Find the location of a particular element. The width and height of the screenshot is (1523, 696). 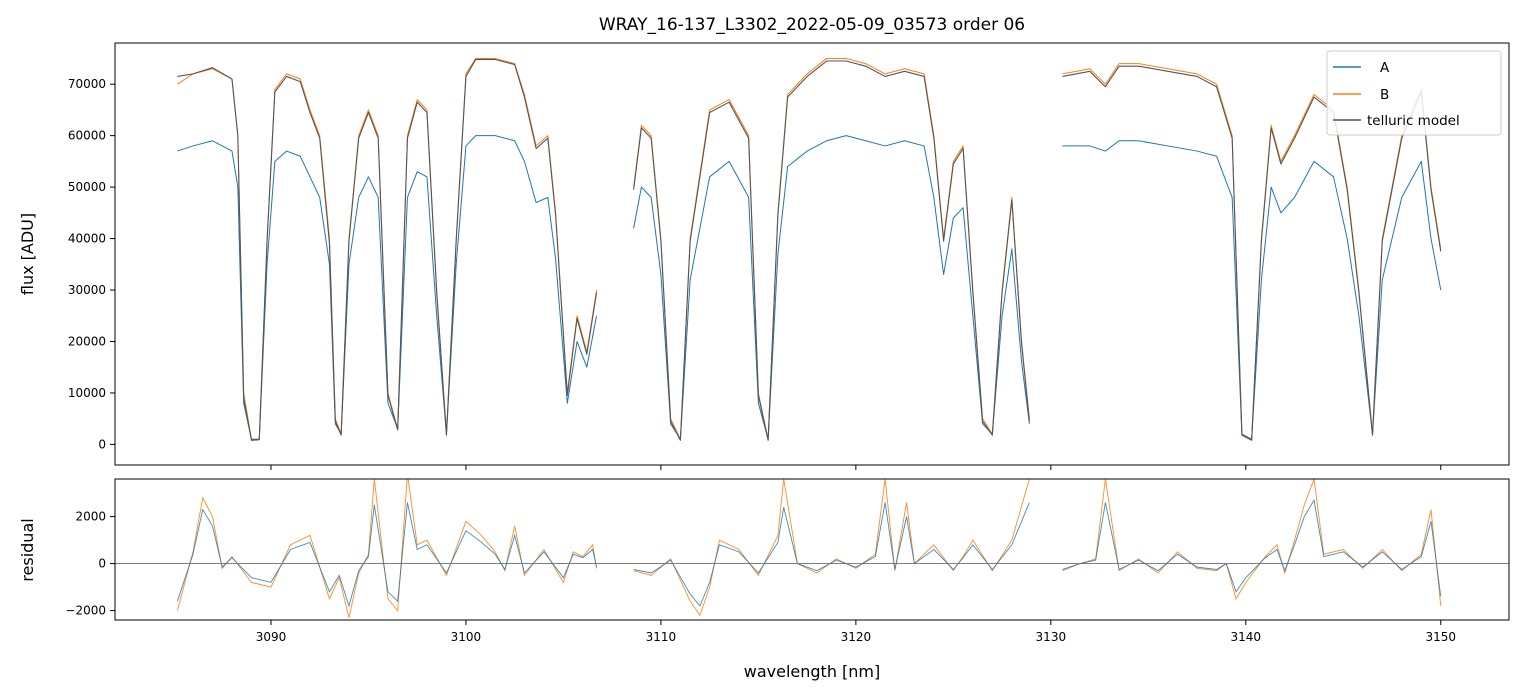

flux-y-tick-label: 50000 is located at coordinates (87, 187).